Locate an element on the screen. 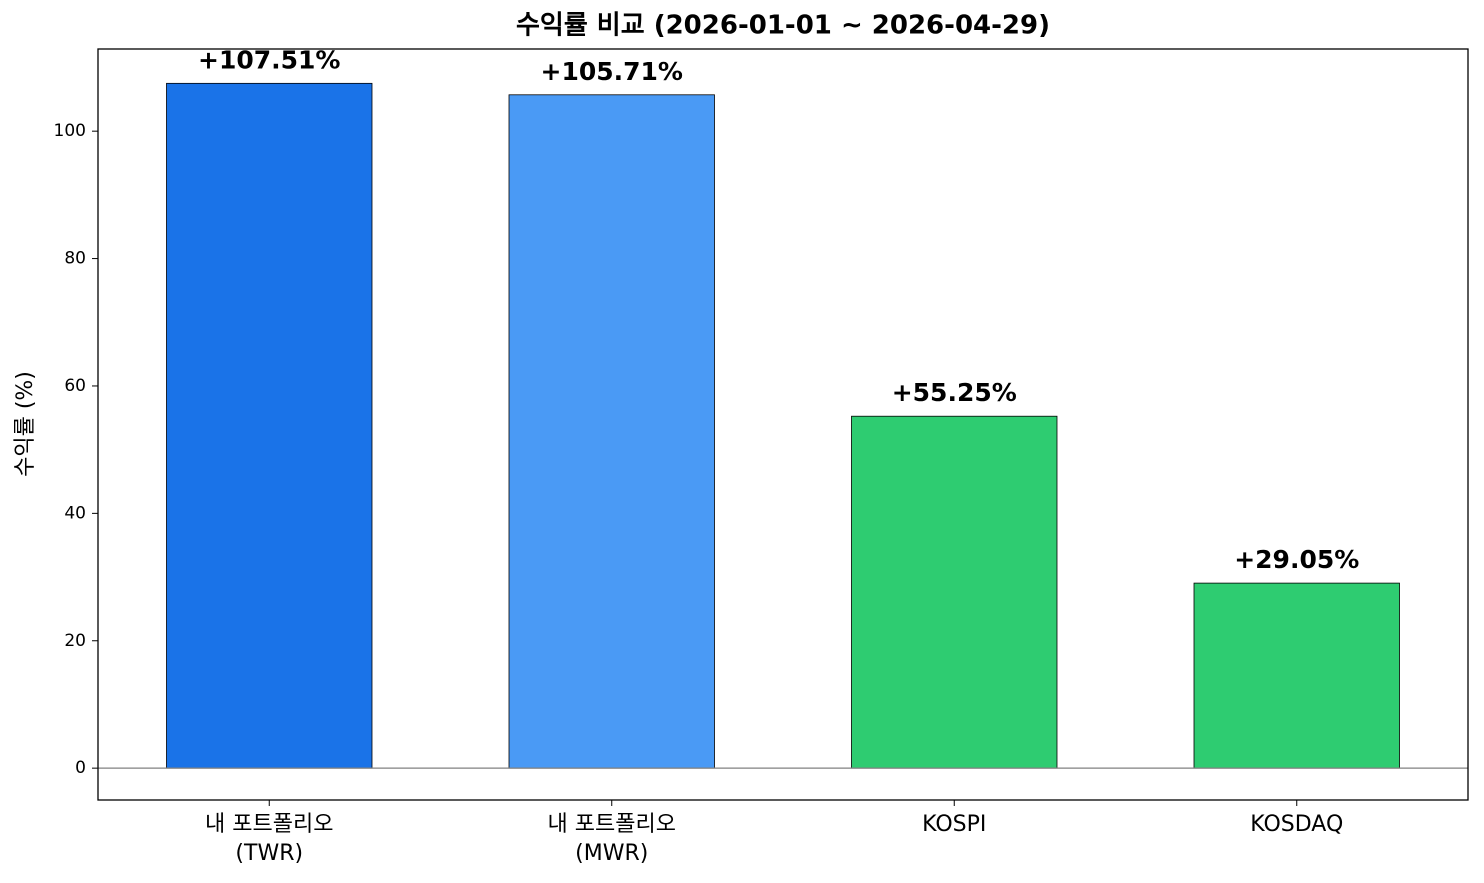 The height and width of the screenshot is (883, 1484). y-tick-label: 20 is located at coordinates (75, 641).